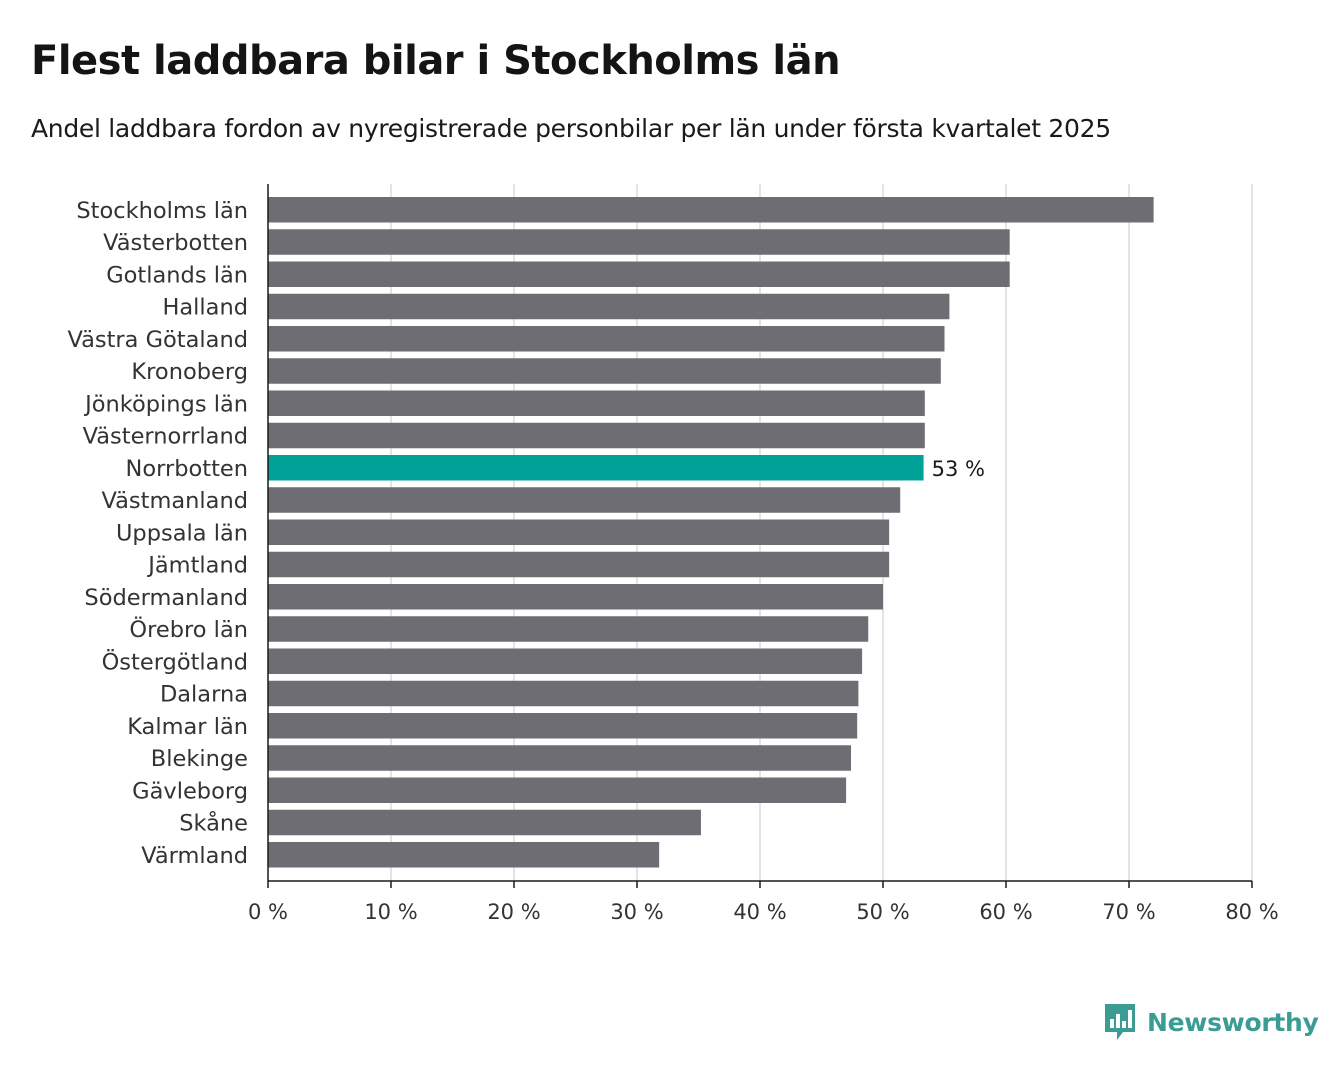 This screenshot has height=1073, width=1340. Describe the element at coordinates (166, 598) in the screenshot. I see `category-label: Södermanland` at that location.